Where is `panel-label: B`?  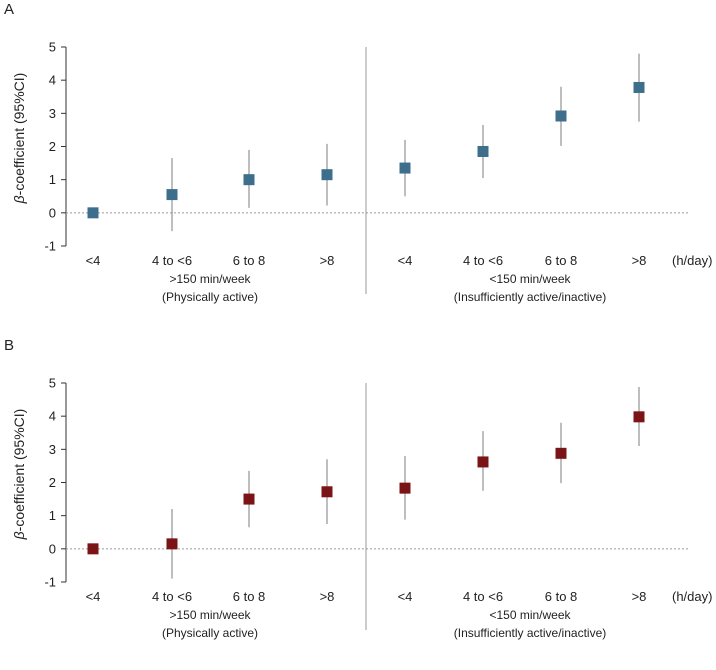
panel-label: B is located at coordinates (9, 345).